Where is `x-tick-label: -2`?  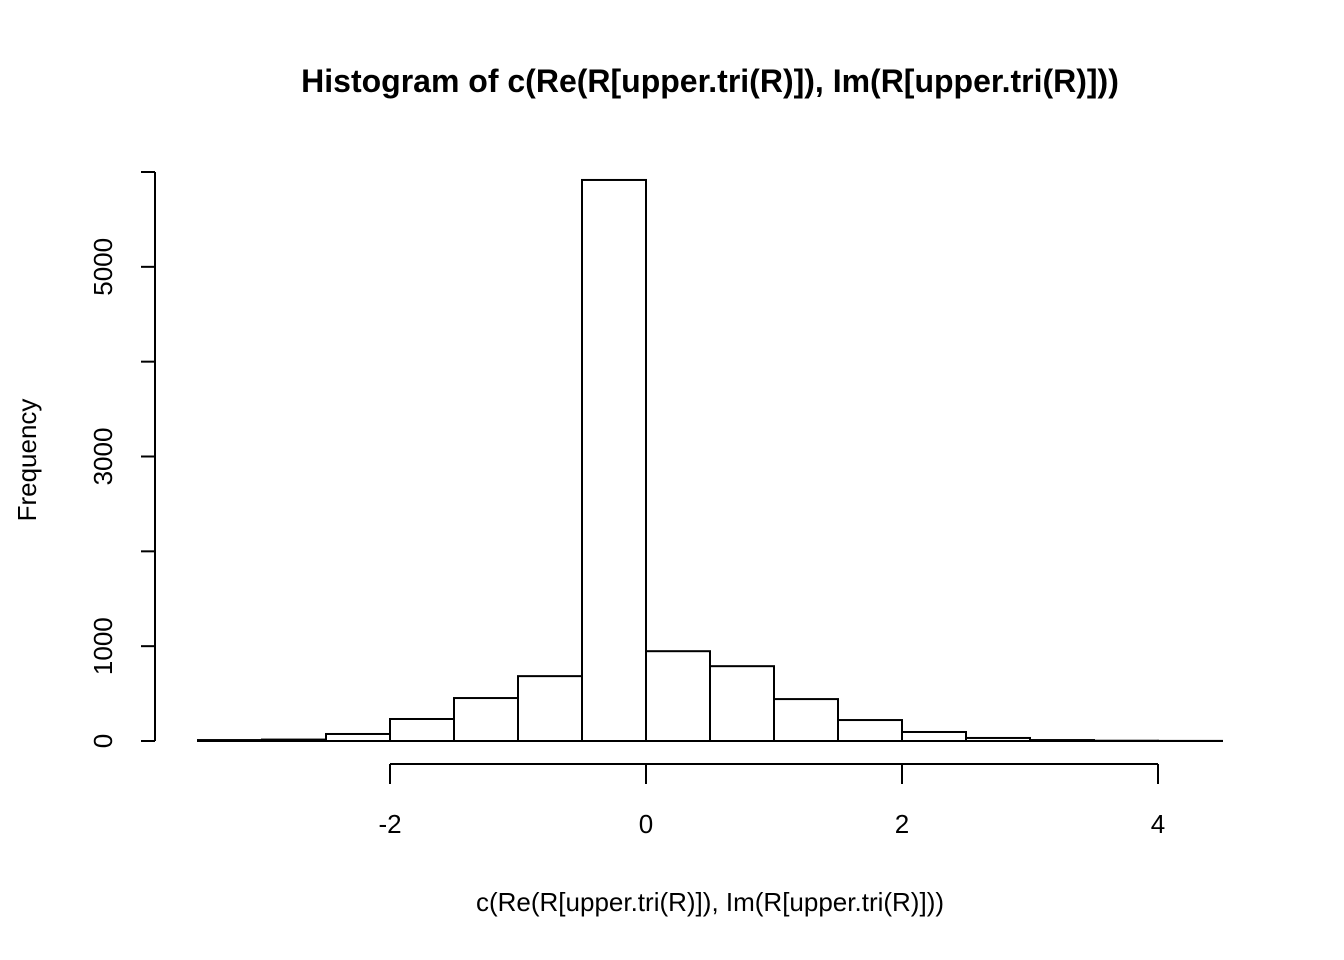 x-tick-label: -2 is located at coordinates (389, 824).